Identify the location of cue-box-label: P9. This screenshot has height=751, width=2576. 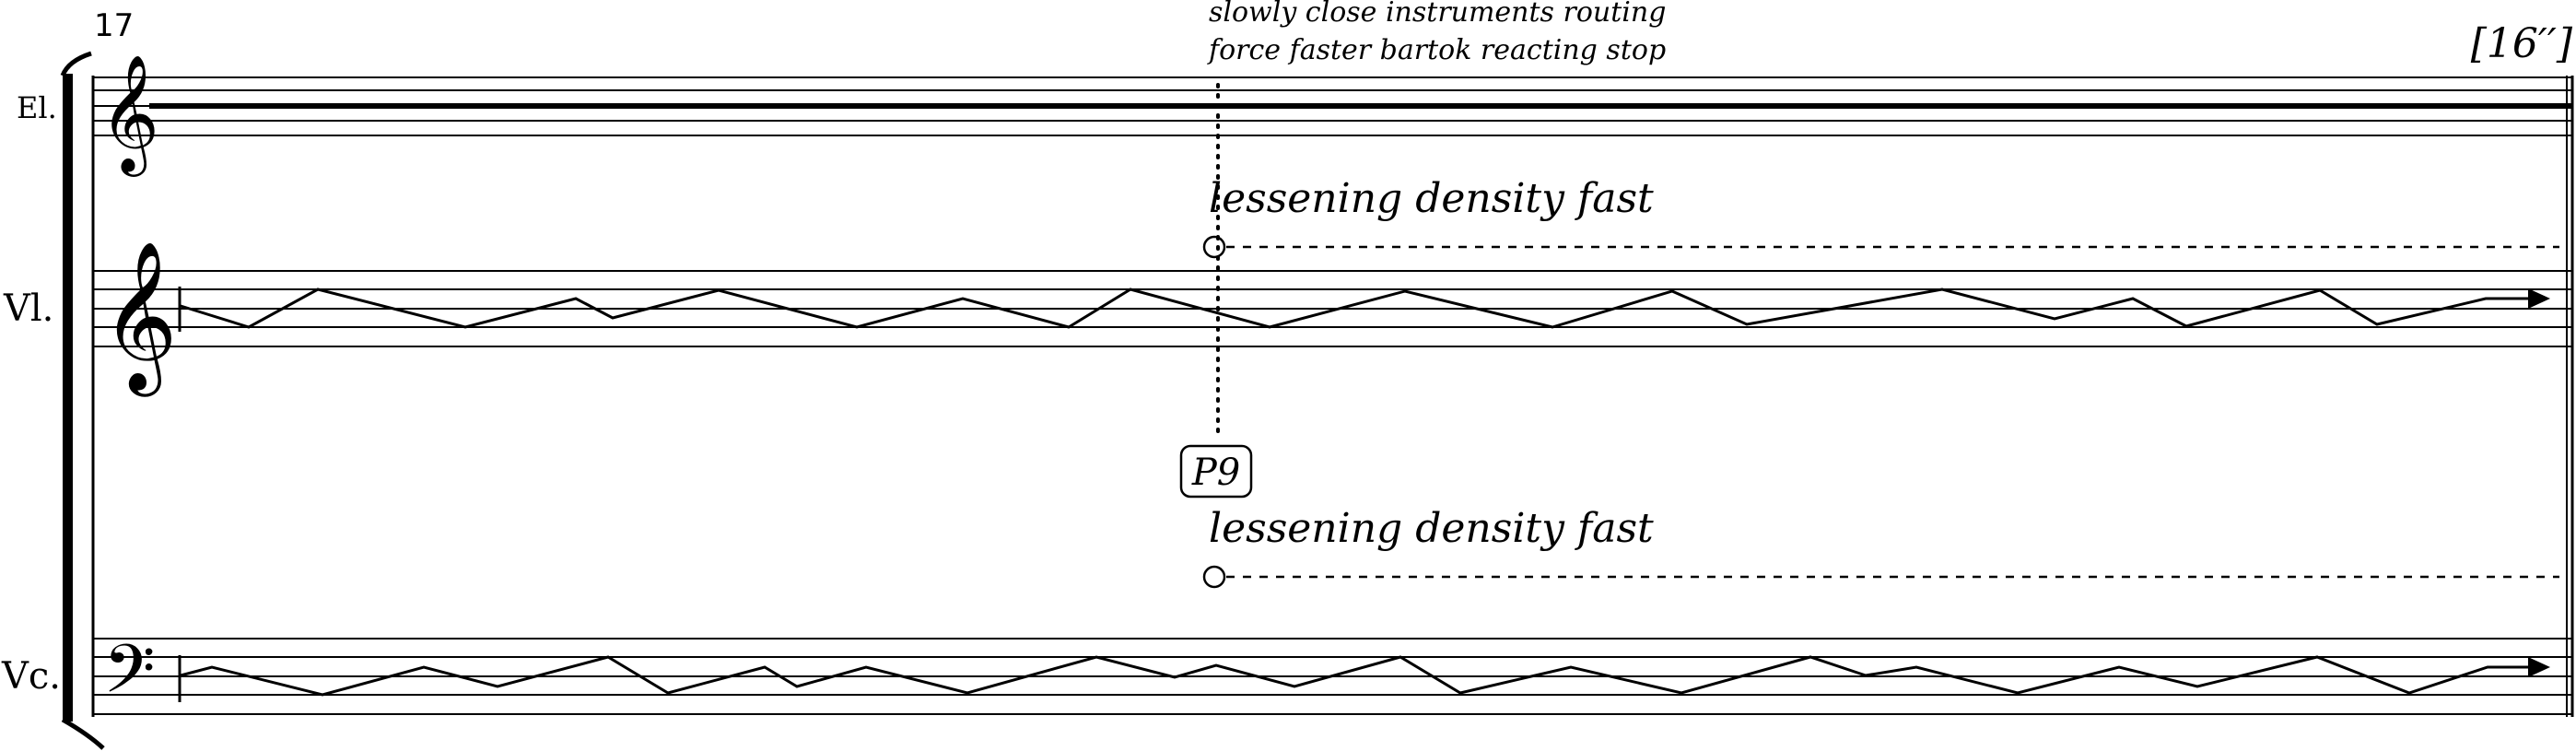
(1215, 473).